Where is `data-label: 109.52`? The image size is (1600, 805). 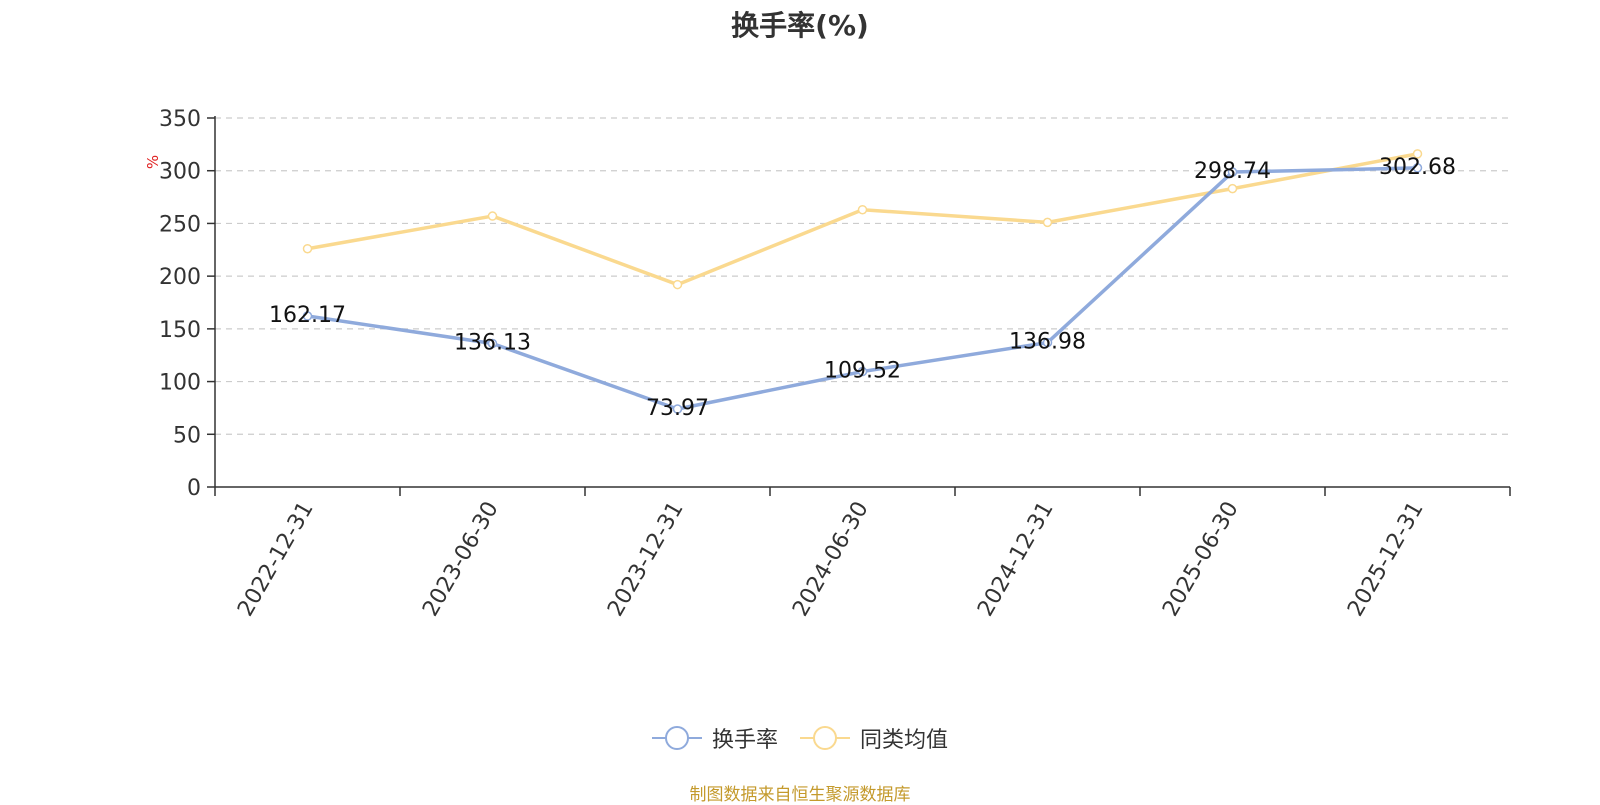 data-label: 109.52 is located at coordinates (862, 371).